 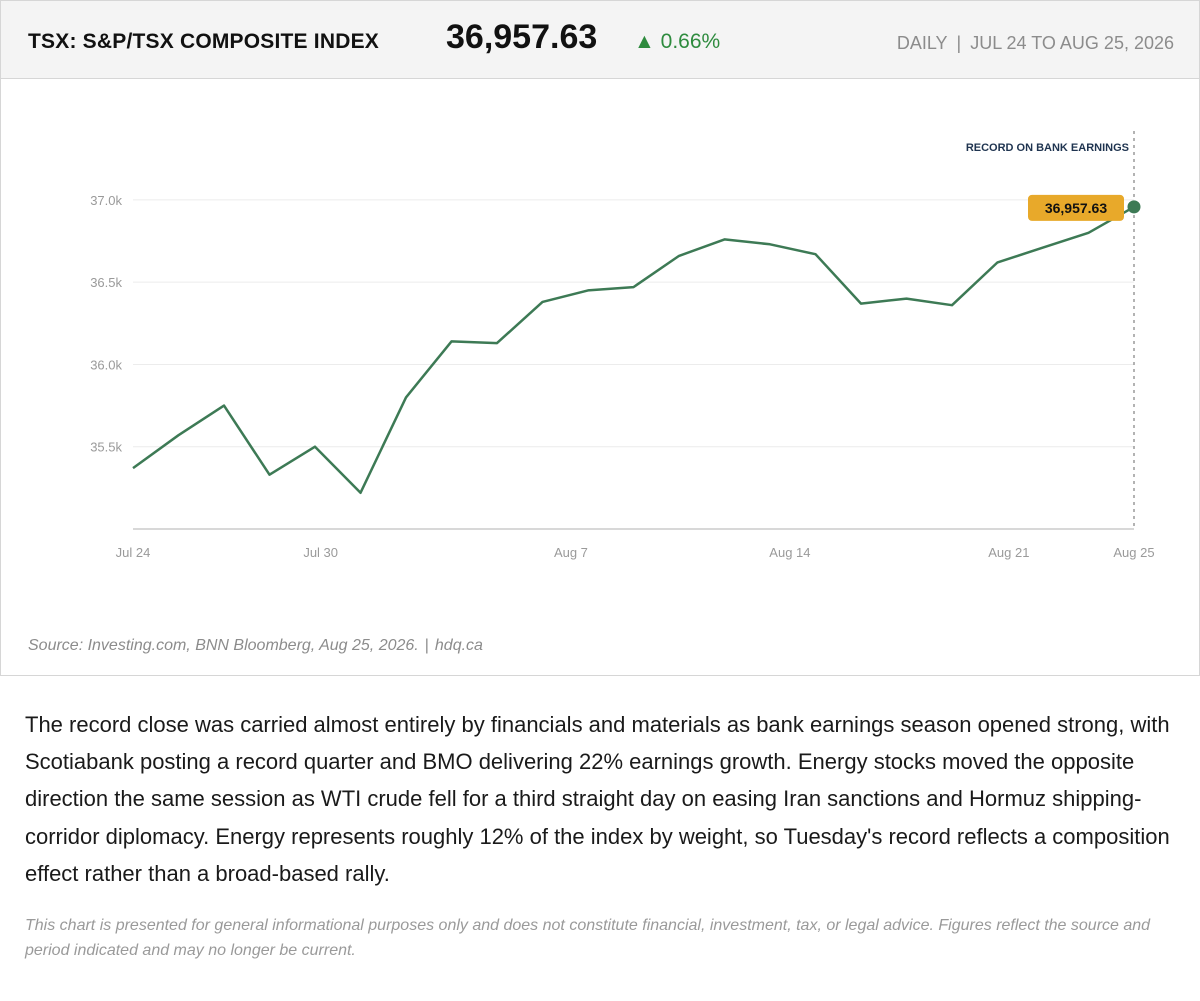 I want to click on x-tick-label: Aug 7, so click(x=571, y=552).